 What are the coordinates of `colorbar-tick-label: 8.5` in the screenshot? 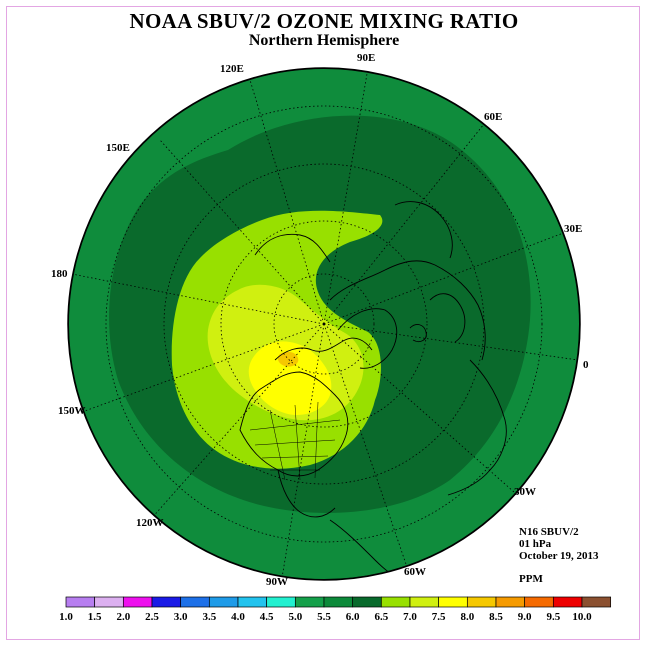 It's located at (496, 617).